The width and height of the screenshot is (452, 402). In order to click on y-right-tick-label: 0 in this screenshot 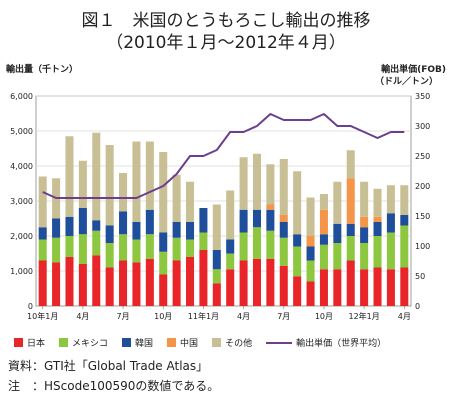, I will do `click(417, 306)`.